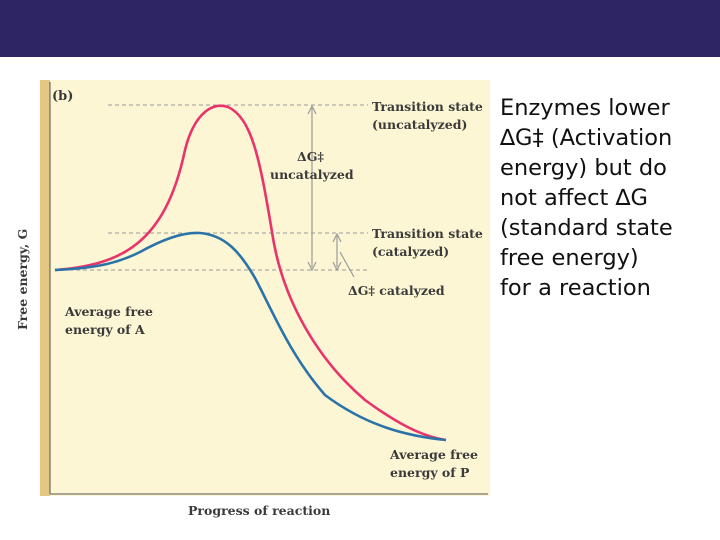 The width and height of the screenshot is (720, 540). I want to click on avg-energy-a-label-line1: Average free, so click(108, 311).